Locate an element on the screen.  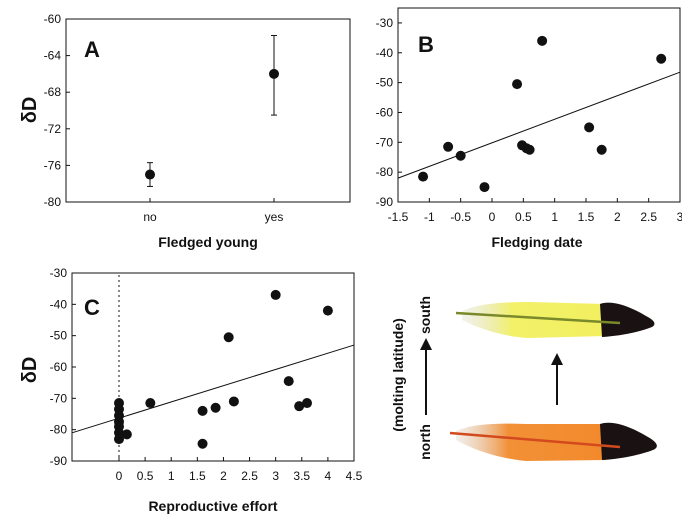
feather-top-vane is located at coordinates (534, 320).